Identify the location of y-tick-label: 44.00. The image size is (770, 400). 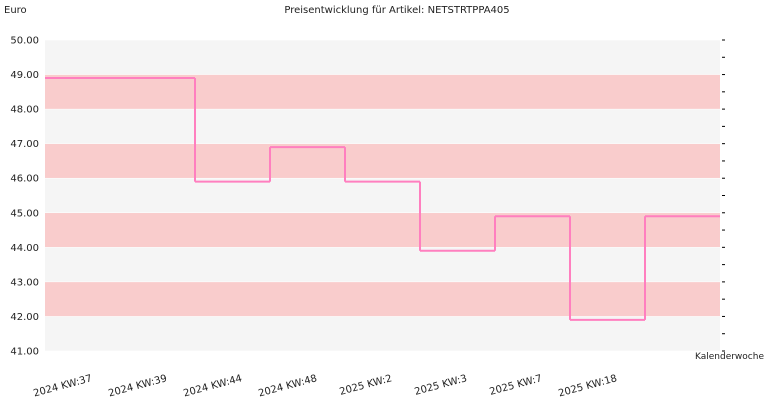
(24, 248).